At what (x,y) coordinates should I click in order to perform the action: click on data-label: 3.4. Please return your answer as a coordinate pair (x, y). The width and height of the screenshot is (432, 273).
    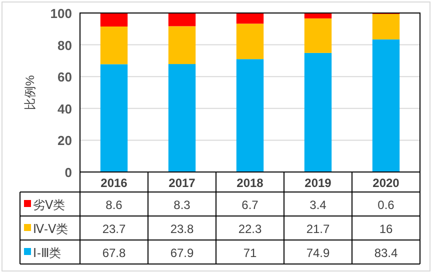
    Looking at the image, I should click on (318, 205).